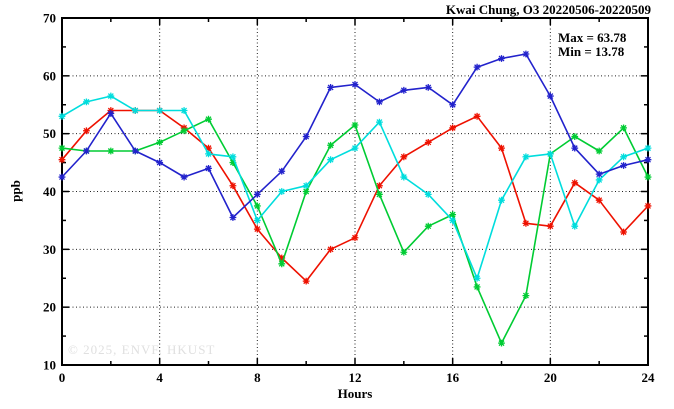 This screenshot has height=409, width=674. Describe the element at coordinates (49, 75) in the screenshot. I see `y-tick-label: 60` at that location.